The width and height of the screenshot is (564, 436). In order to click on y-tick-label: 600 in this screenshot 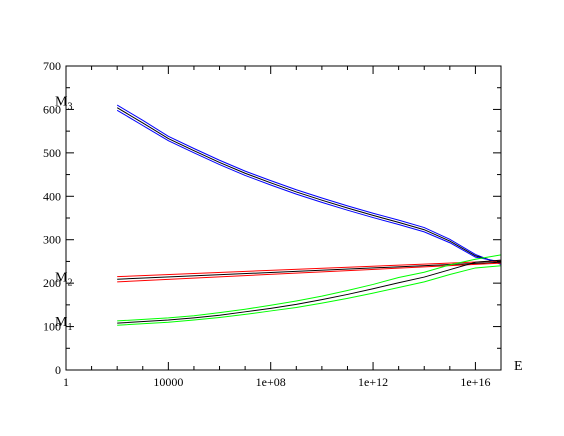, I will do `click(52, 109)`.